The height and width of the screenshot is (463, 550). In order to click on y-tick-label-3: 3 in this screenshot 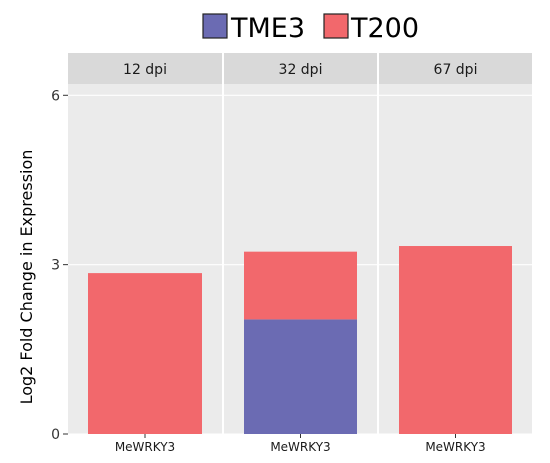, I will do `click(55, 266)`.